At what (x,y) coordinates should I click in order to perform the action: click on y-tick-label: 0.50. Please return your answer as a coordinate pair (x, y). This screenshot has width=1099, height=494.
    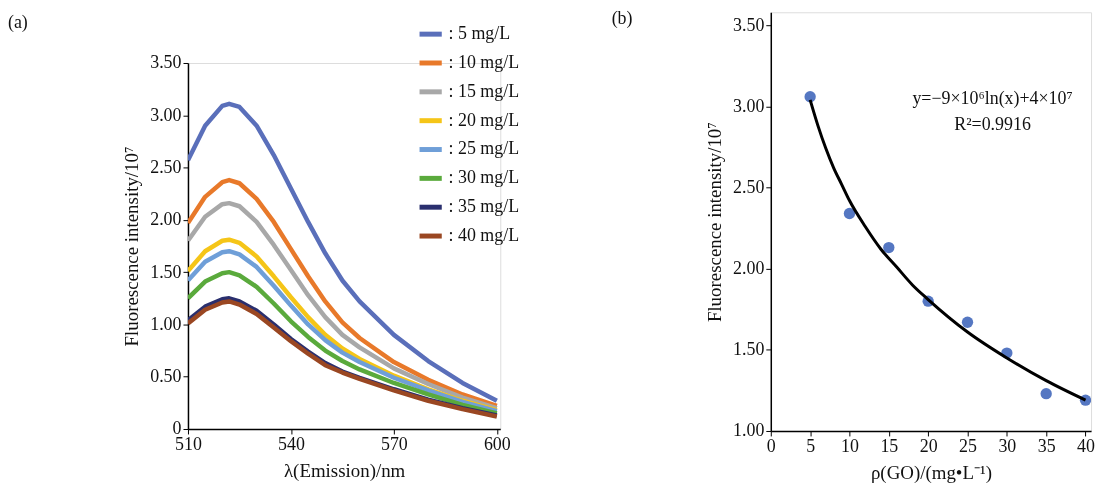
    Looking at the image, I should click on (166, 376).